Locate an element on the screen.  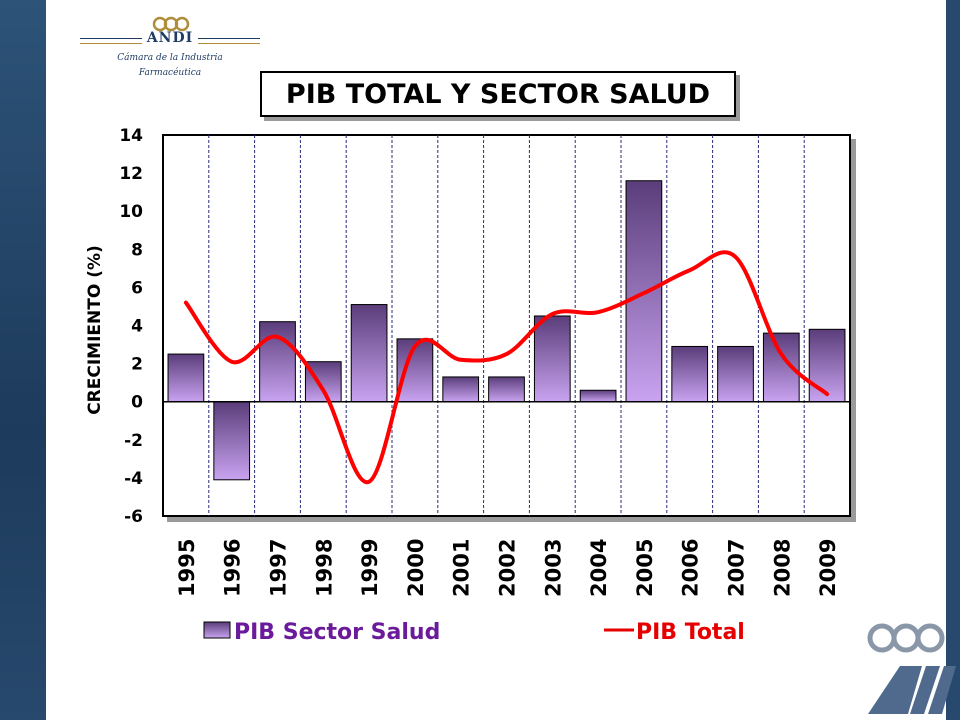
logo-subtitle-line2: Farmacéutica is located at coordinates (170, 73).